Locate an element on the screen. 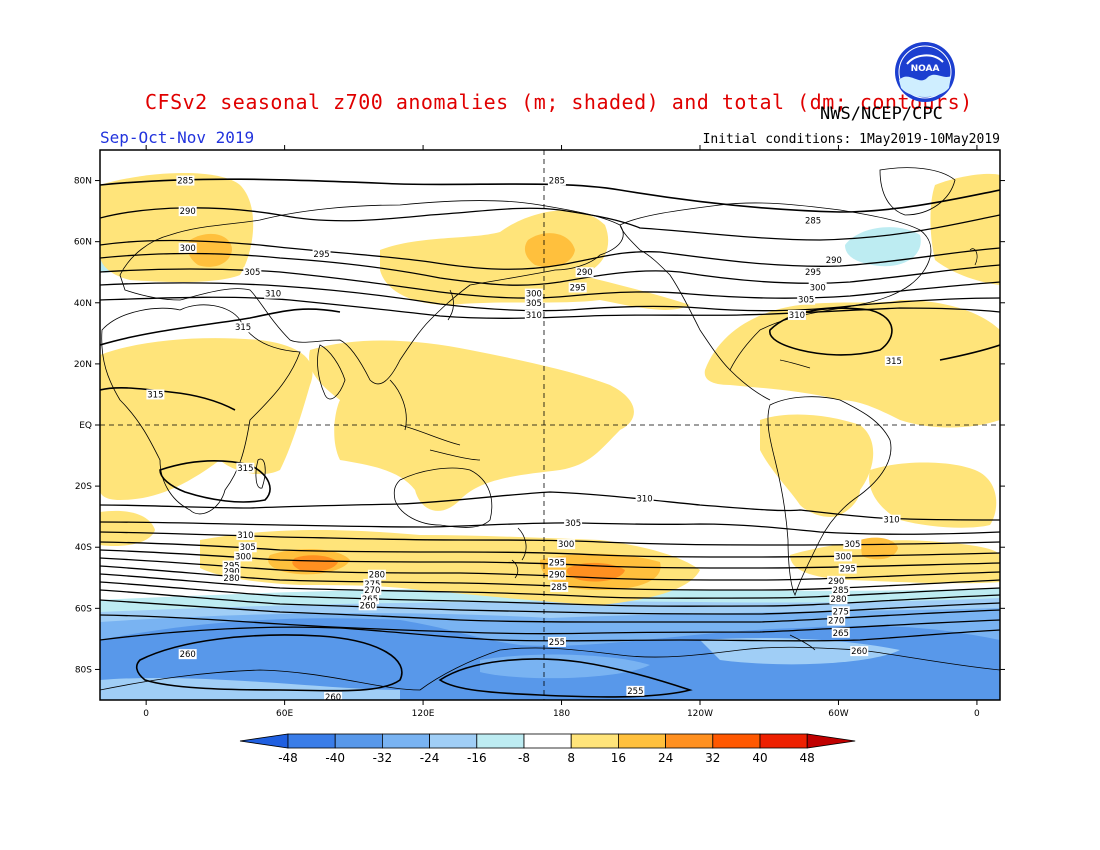  latitude-label: 80N is located at coordinates (83, 182).